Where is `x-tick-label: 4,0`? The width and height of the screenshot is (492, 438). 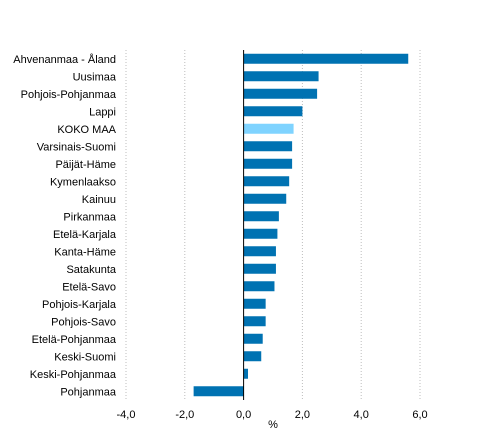 x-tick-label: 4,0 is located at coordinates (361, 415).